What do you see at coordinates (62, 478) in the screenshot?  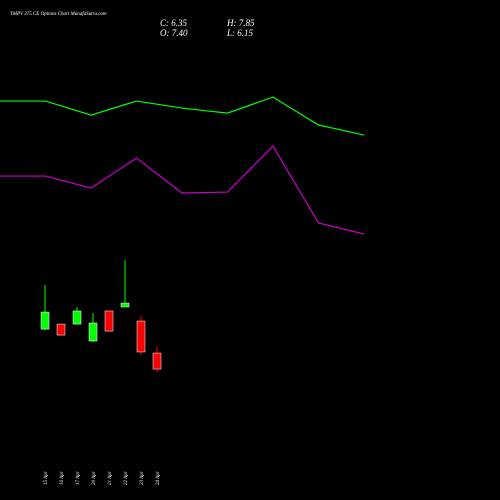 I see `x-tick-label: 16 Apr` at bounding box center [62, 478].